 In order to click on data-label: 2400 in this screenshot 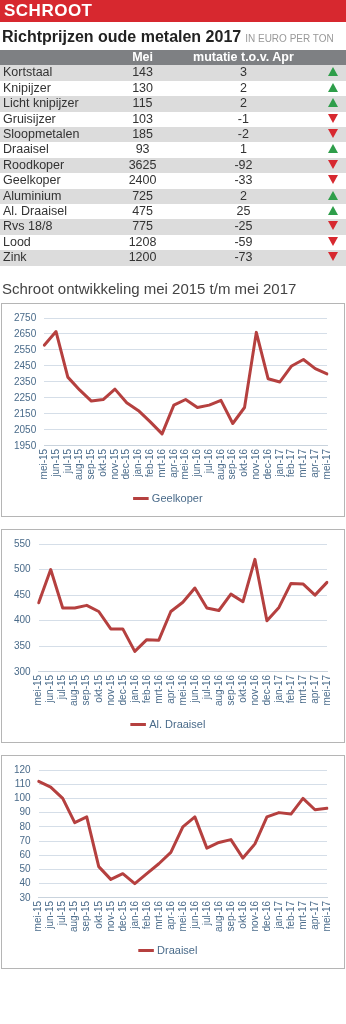, I will do `click(142, 181)`.